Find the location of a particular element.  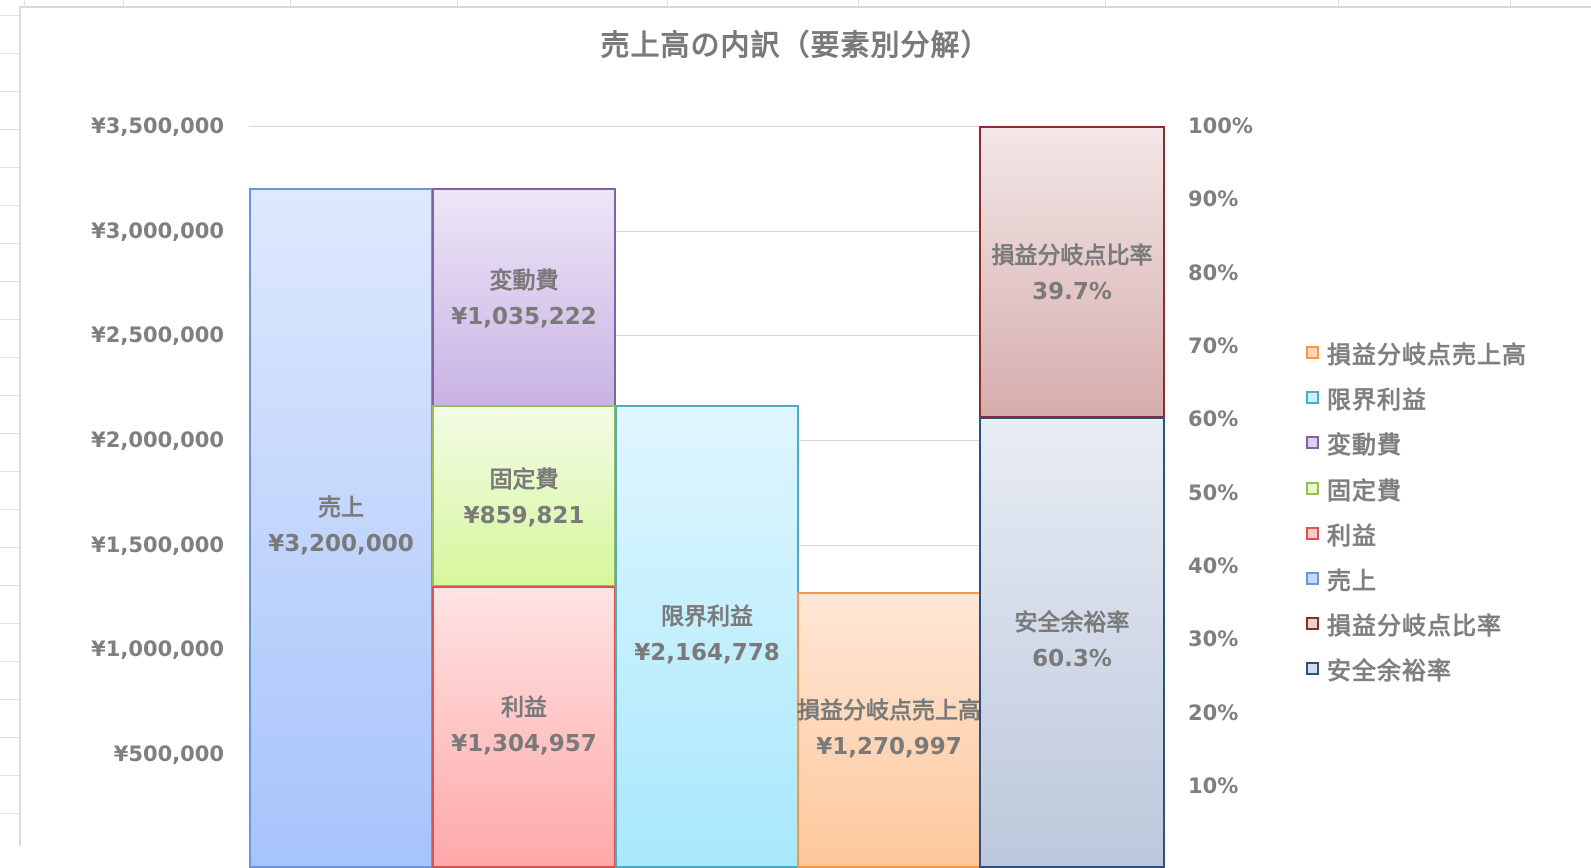

bar-value: ¥1,304,957 is located at coordinates (524, 744).